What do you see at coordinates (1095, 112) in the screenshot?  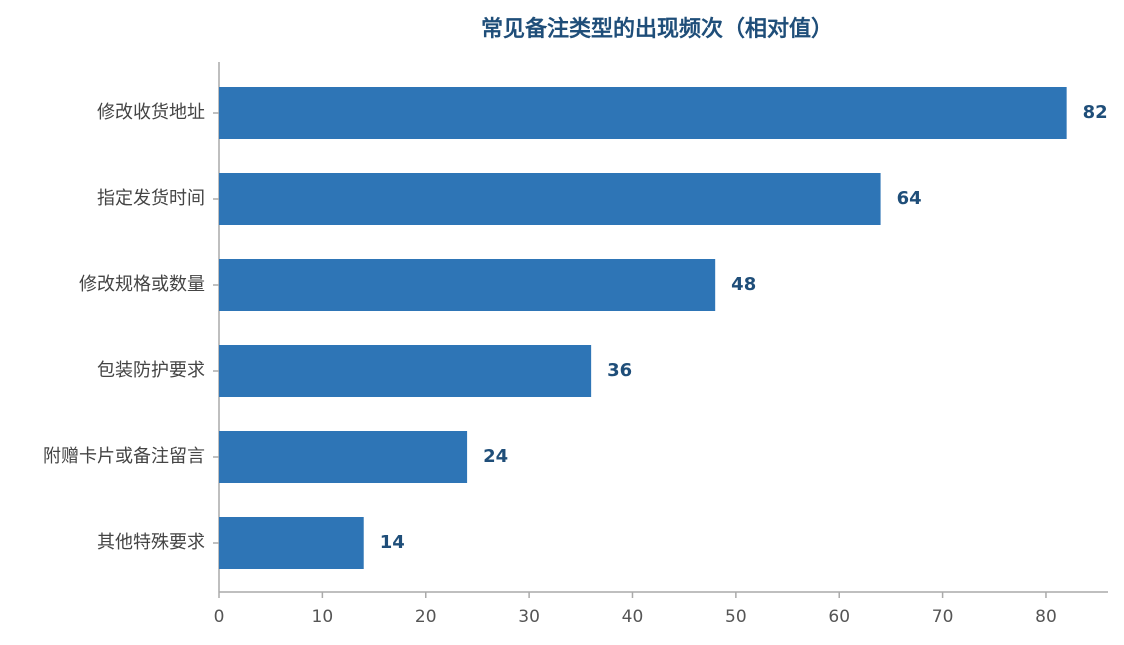 I see `value-label: 82` at bounding box center [1095, 112].